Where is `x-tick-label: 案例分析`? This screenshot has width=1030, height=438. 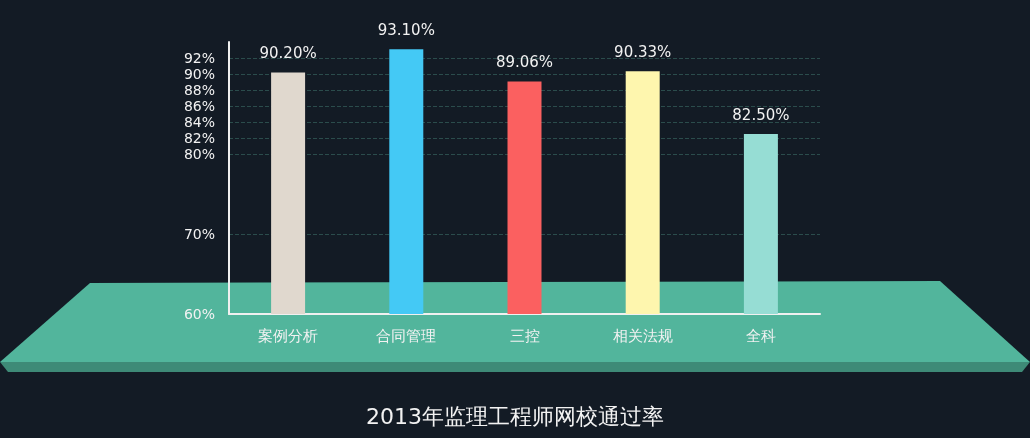 x-tick-label: 案例分析 is located at coordinates (288, 335).